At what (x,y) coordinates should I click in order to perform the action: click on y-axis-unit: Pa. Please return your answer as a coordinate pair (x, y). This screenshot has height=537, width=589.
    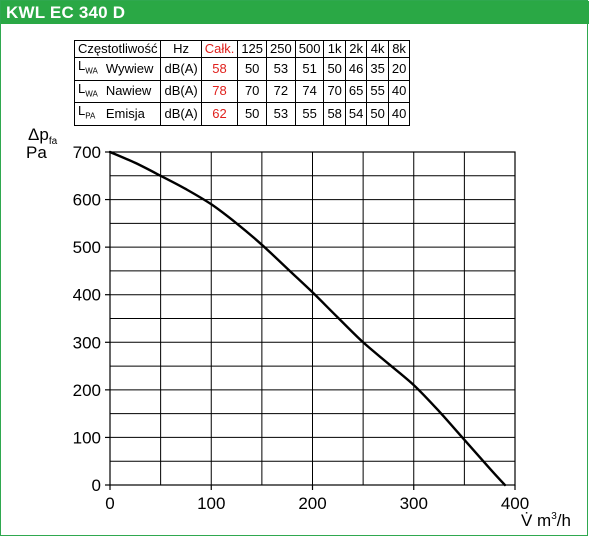
    Looking at the image, I should click on (36, 152).